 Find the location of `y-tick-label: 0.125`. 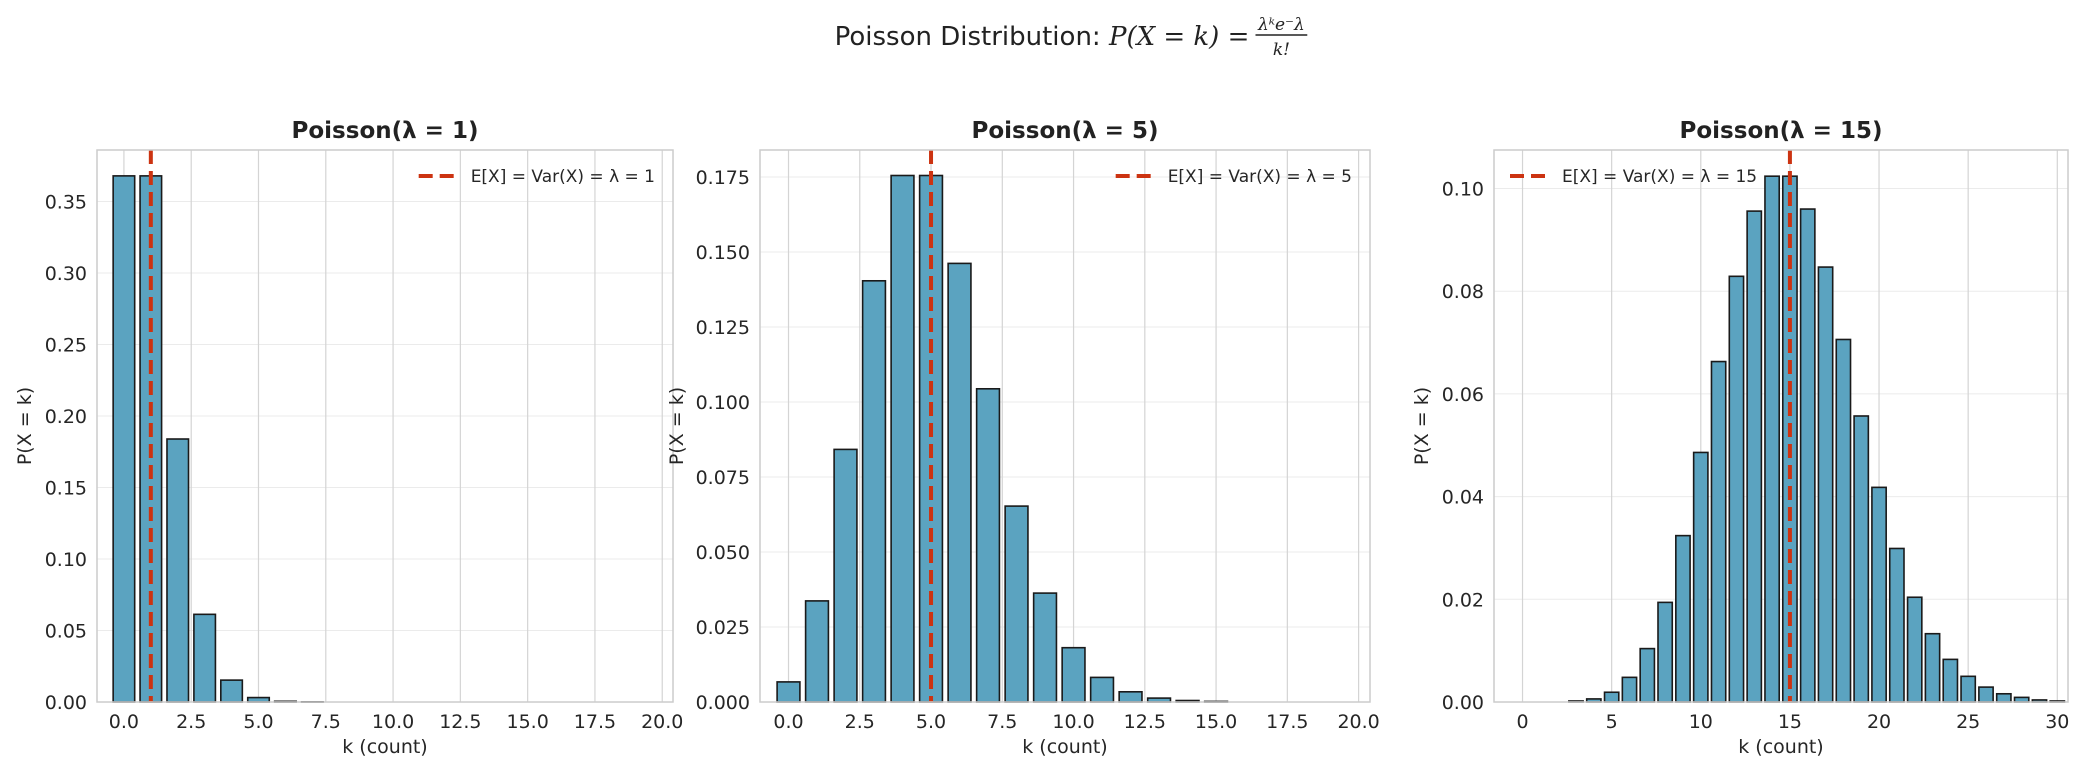

y-tick-label: 0.125 is located at coordinates (723, 328).